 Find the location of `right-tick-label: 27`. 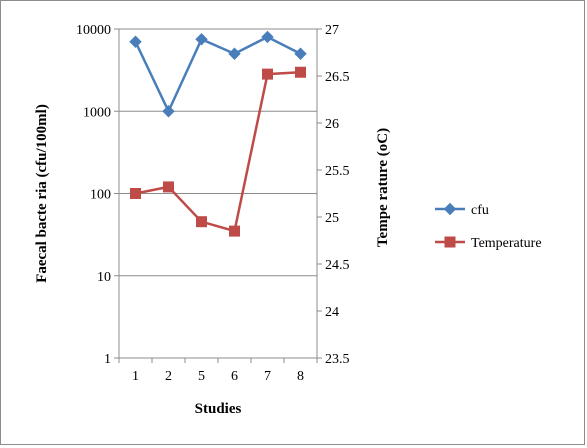

right-tick-label: 27 is located at coordinates (332, 30).